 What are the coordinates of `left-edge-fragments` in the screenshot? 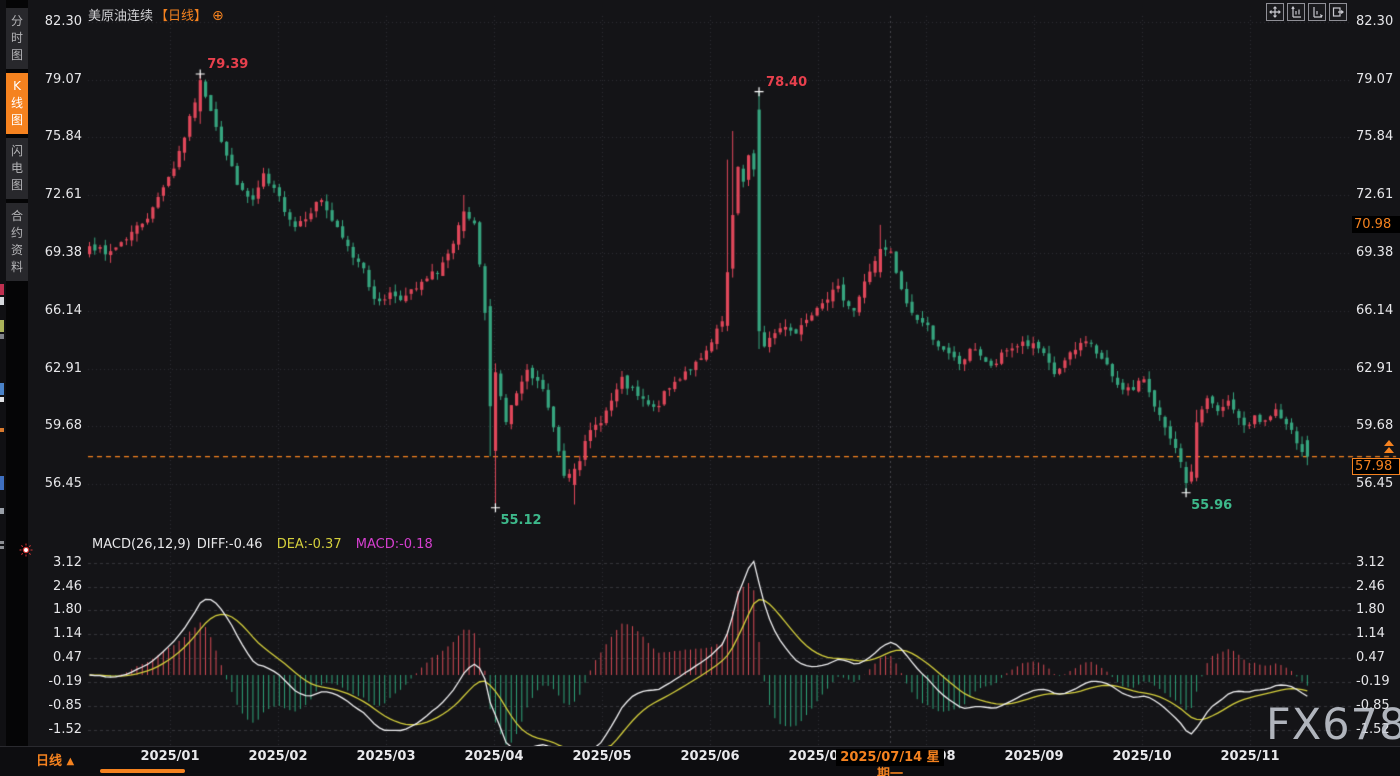 It's located at (3, 388).